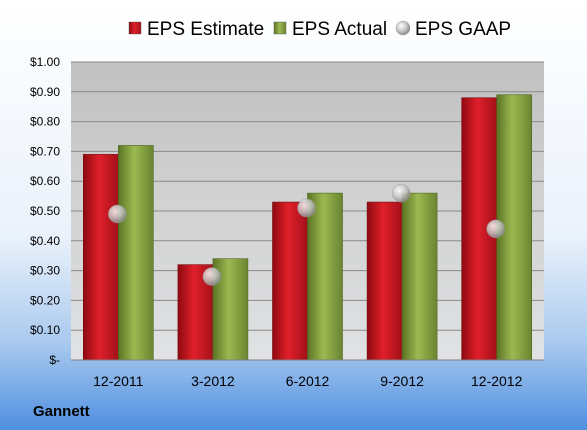 Image resolution: width=587 pixels, height=430 pixels. Describe the element at coordinates (463, 29) in the screenshot. I see `legend-label: EPS GAAP` at that location.